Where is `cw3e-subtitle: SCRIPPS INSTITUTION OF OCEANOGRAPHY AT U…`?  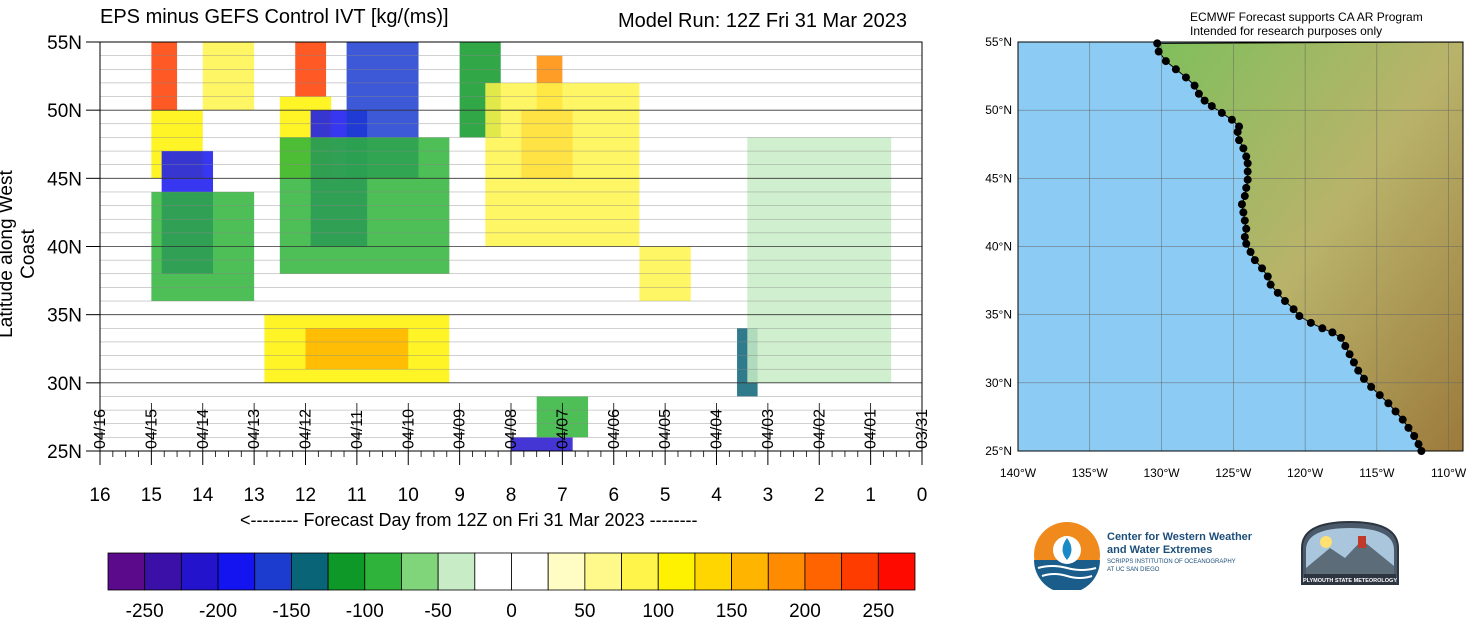
cw3e-subtitle: SCRIPPS INSTITUTION OF OCEANOGRAPHY AT U… is located at coordinates (1171, 566).